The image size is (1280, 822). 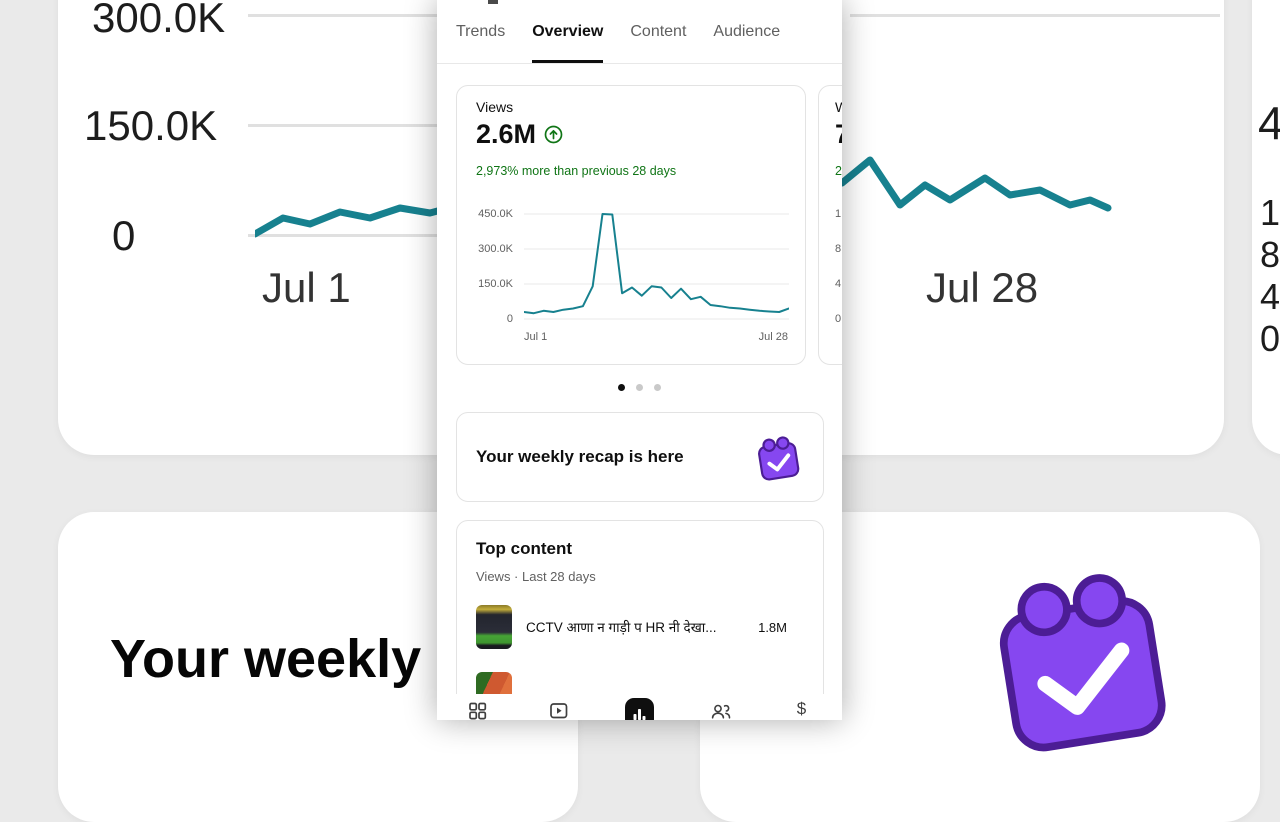 I want to click on y-axis-tick-fragment: 4, so click(x=838, y=284).